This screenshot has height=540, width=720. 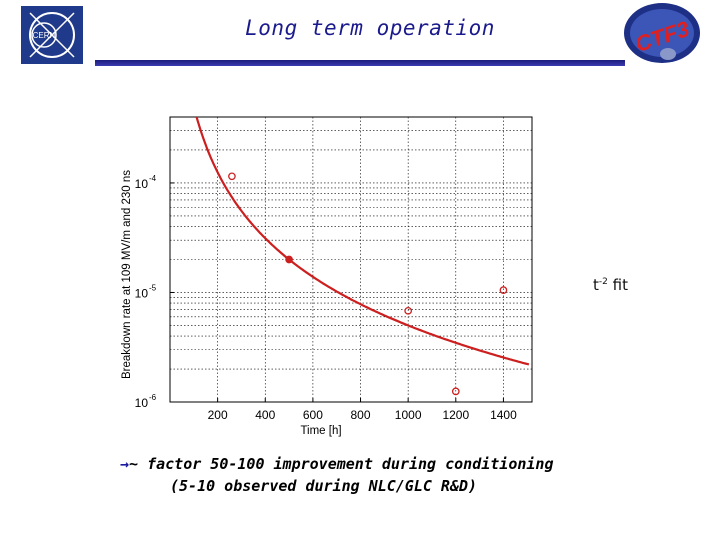 What do you see at coordinates (408, 415) in the screenshot?
I see `x-tick-label: 1000` at bounding box center [408, 415].